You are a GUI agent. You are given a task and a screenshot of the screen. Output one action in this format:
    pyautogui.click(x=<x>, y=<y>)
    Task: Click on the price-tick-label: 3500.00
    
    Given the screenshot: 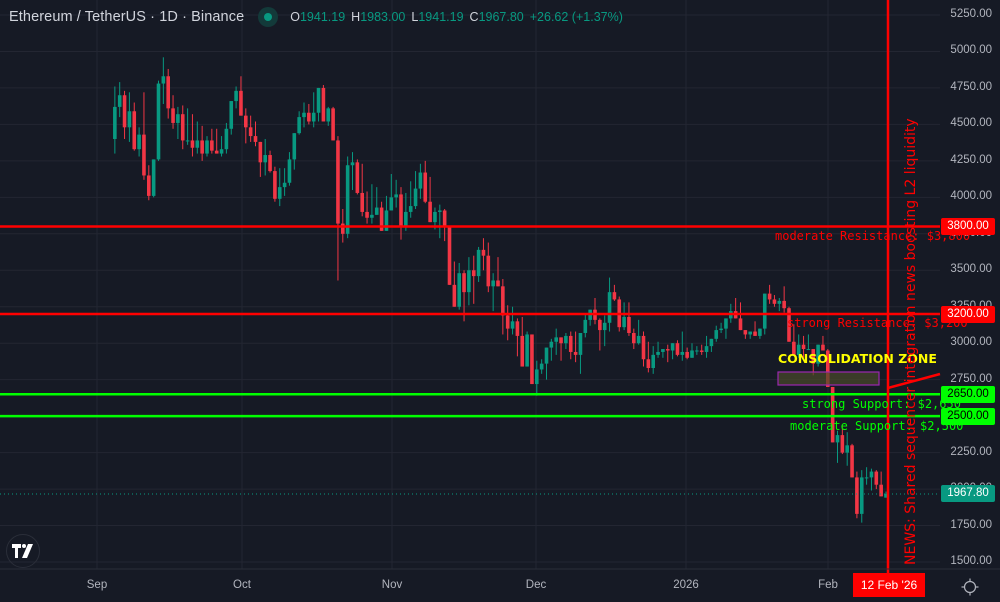 What is the action you would take?
    pyautogui.click(x=971, y=269)
    